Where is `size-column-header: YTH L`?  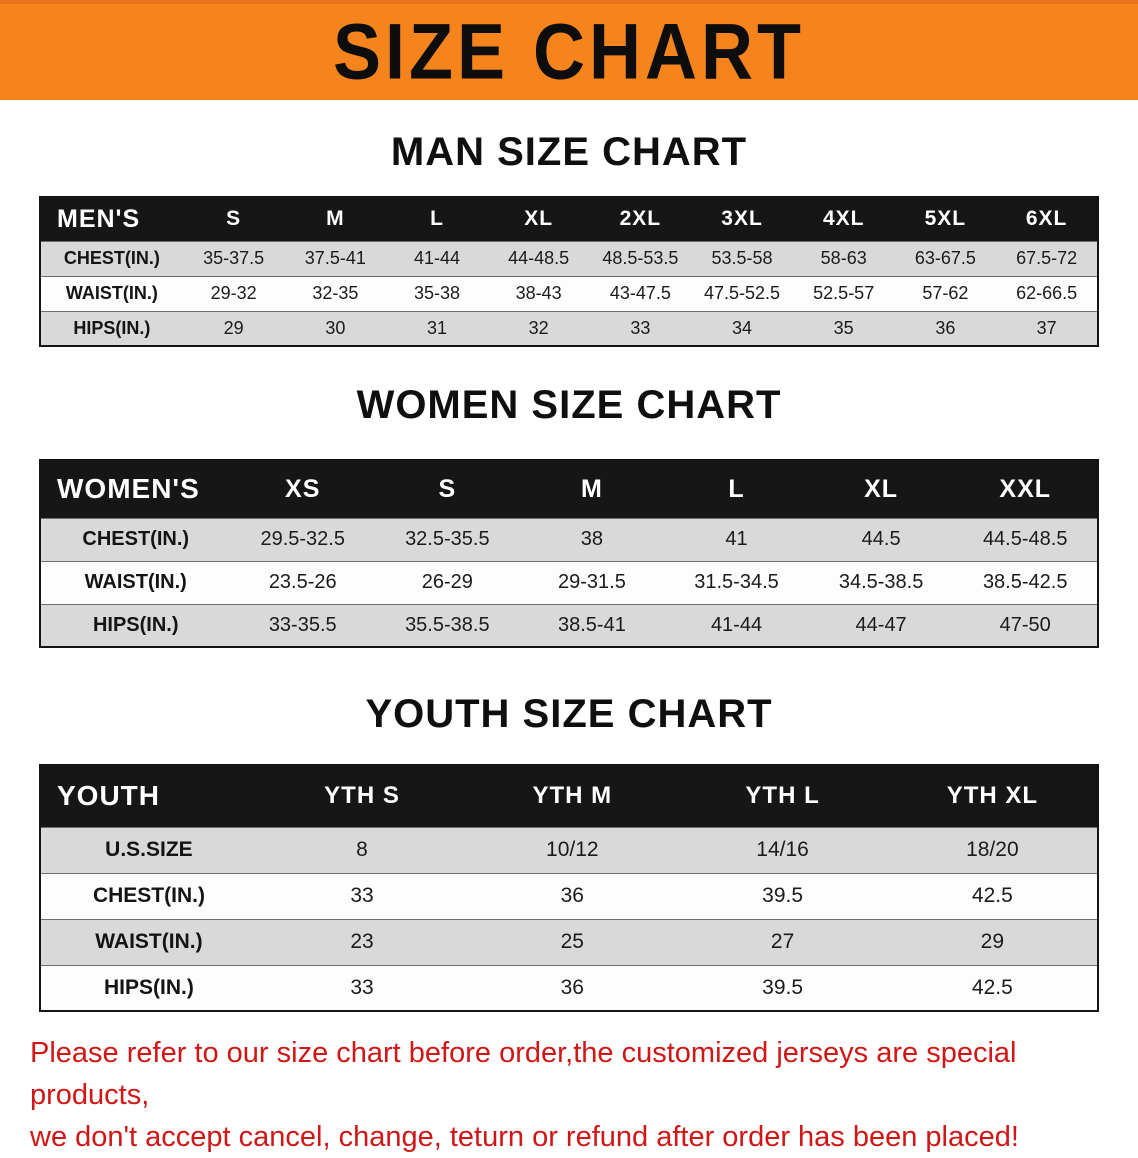 size-column-header: YTH L is located at coordinates (782, 796).